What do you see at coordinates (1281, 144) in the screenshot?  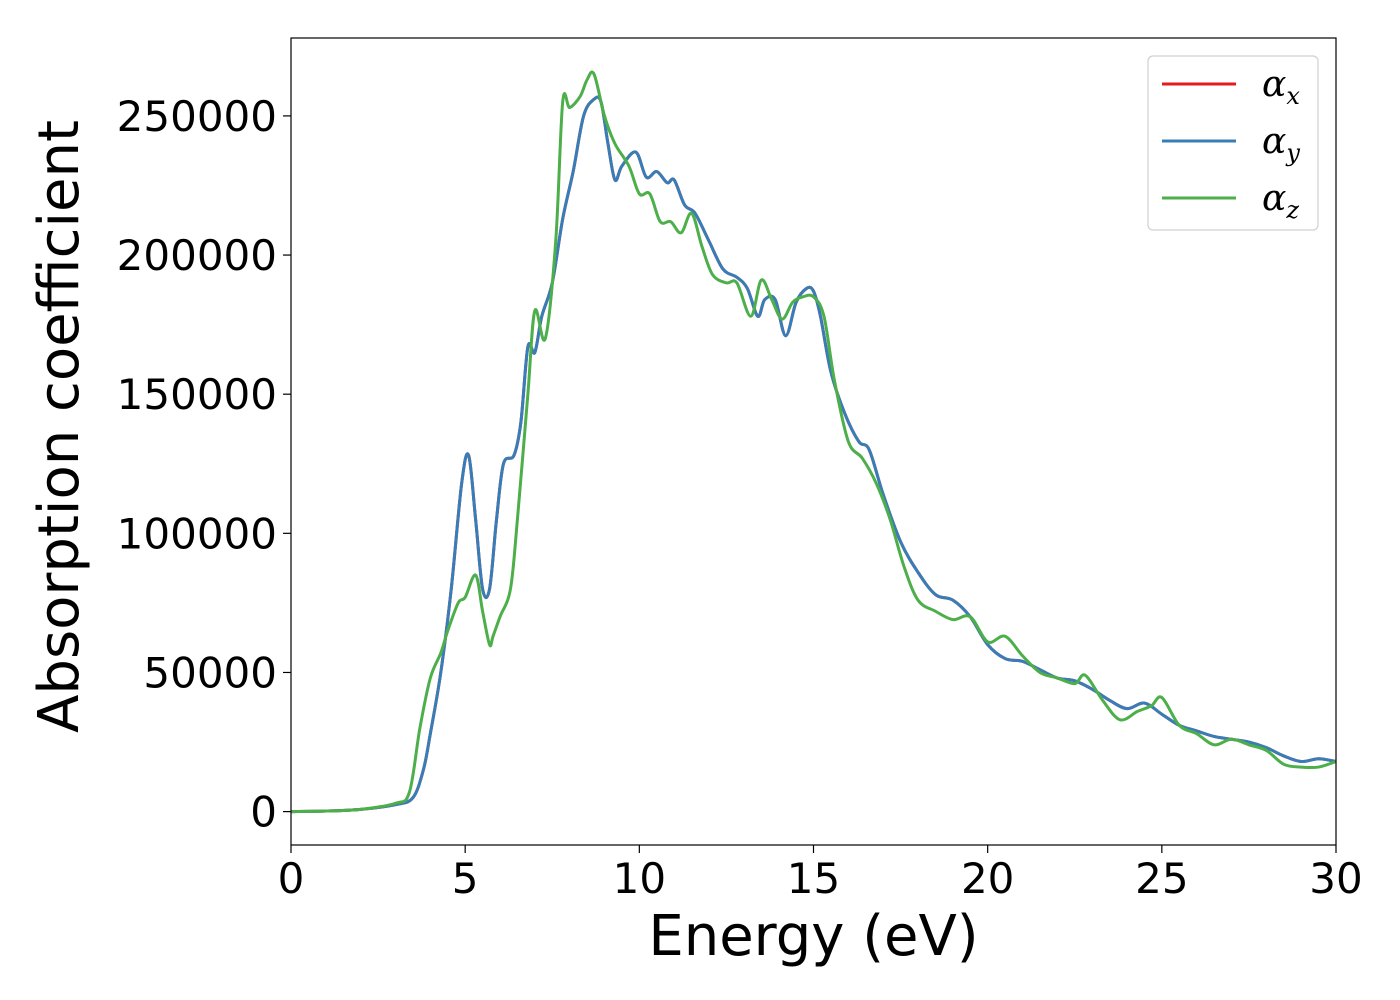 I see `legend-label-alpha-y: αy` at bounding box center [1281, 144].